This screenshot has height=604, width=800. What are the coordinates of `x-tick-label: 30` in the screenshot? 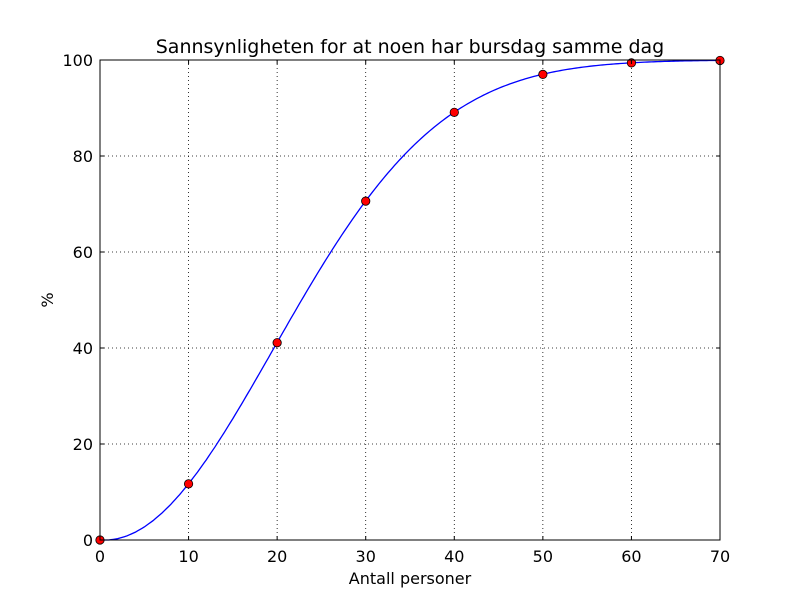 It's located at (366, 556).